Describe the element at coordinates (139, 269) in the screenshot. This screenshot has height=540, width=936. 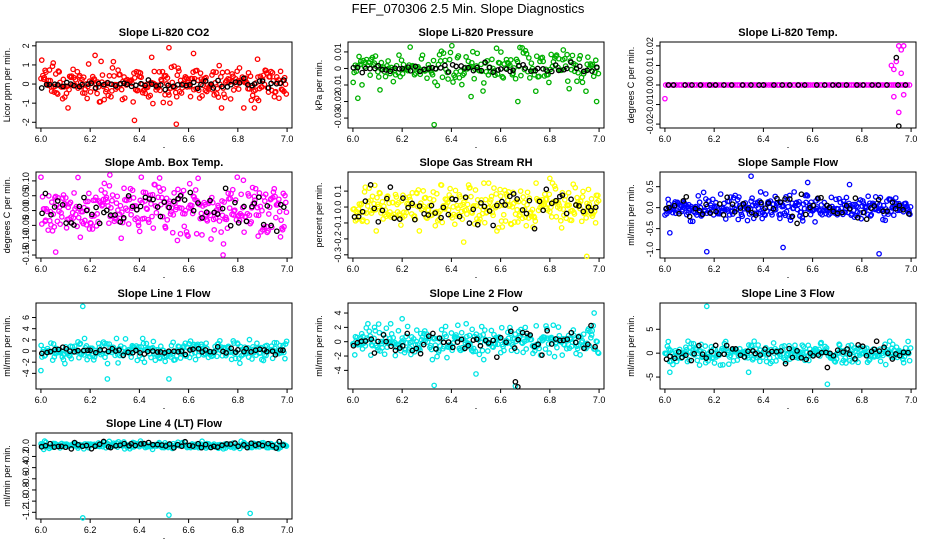
I see `x-tick-label: 6.4` at that location.